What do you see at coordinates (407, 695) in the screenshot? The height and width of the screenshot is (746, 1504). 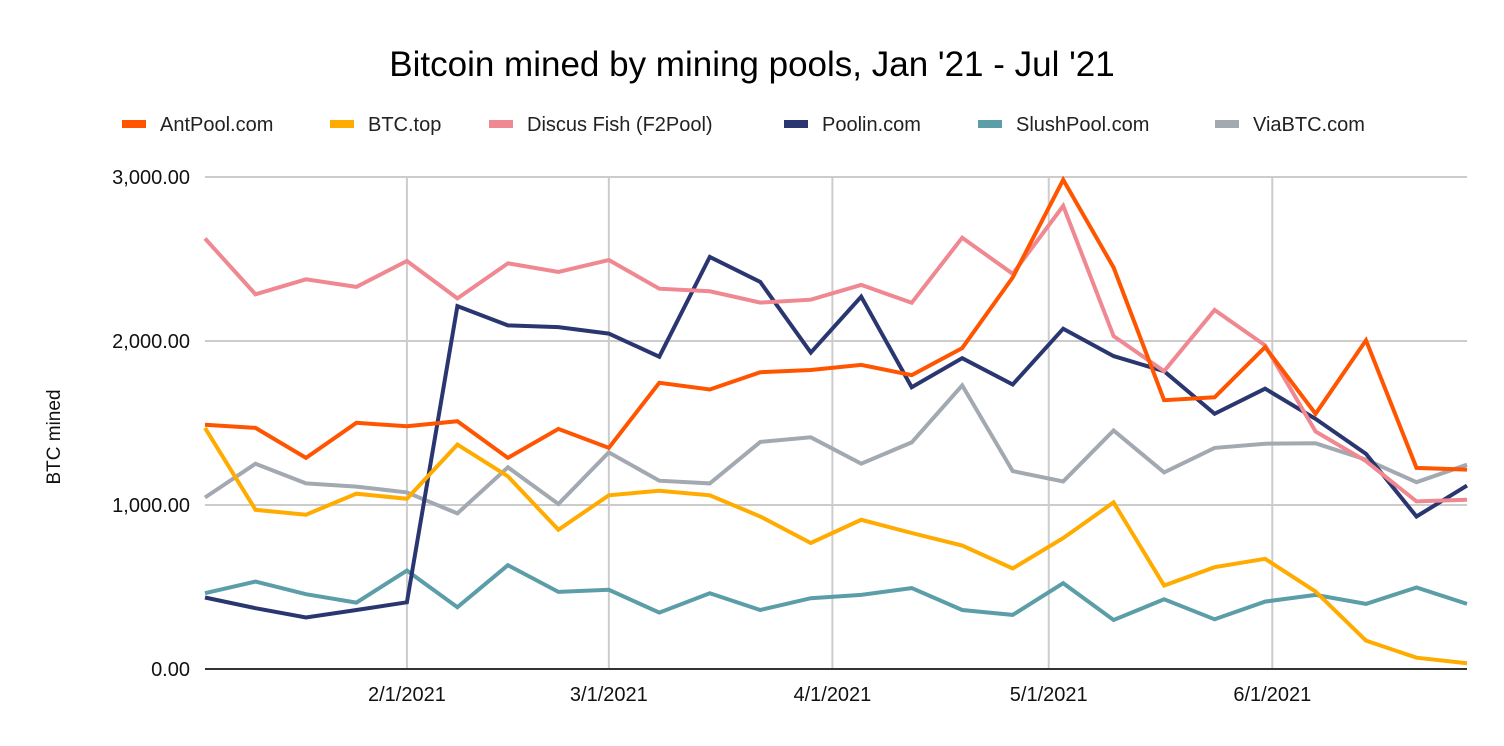 I see `x-tick-label: 2/1/2021` at bounding box center [407, 695].